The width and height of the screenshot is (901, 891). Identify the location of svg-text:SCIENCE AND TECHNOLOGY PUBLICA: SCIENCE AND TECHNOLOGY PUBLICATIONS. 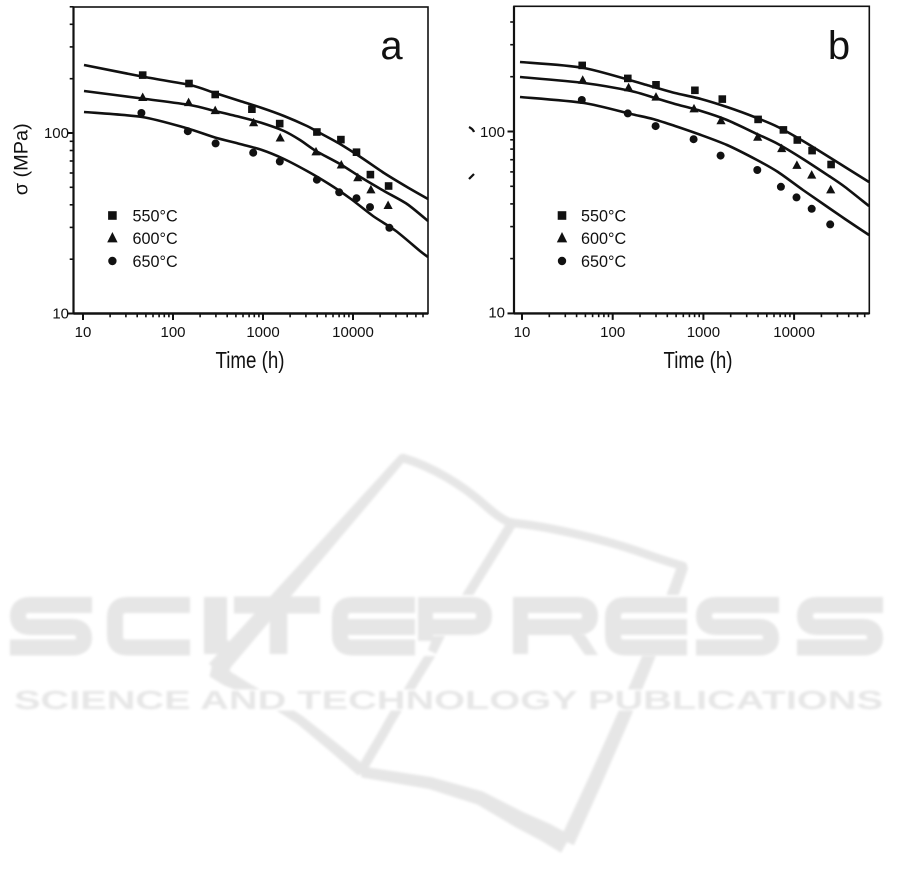
(448, 701).